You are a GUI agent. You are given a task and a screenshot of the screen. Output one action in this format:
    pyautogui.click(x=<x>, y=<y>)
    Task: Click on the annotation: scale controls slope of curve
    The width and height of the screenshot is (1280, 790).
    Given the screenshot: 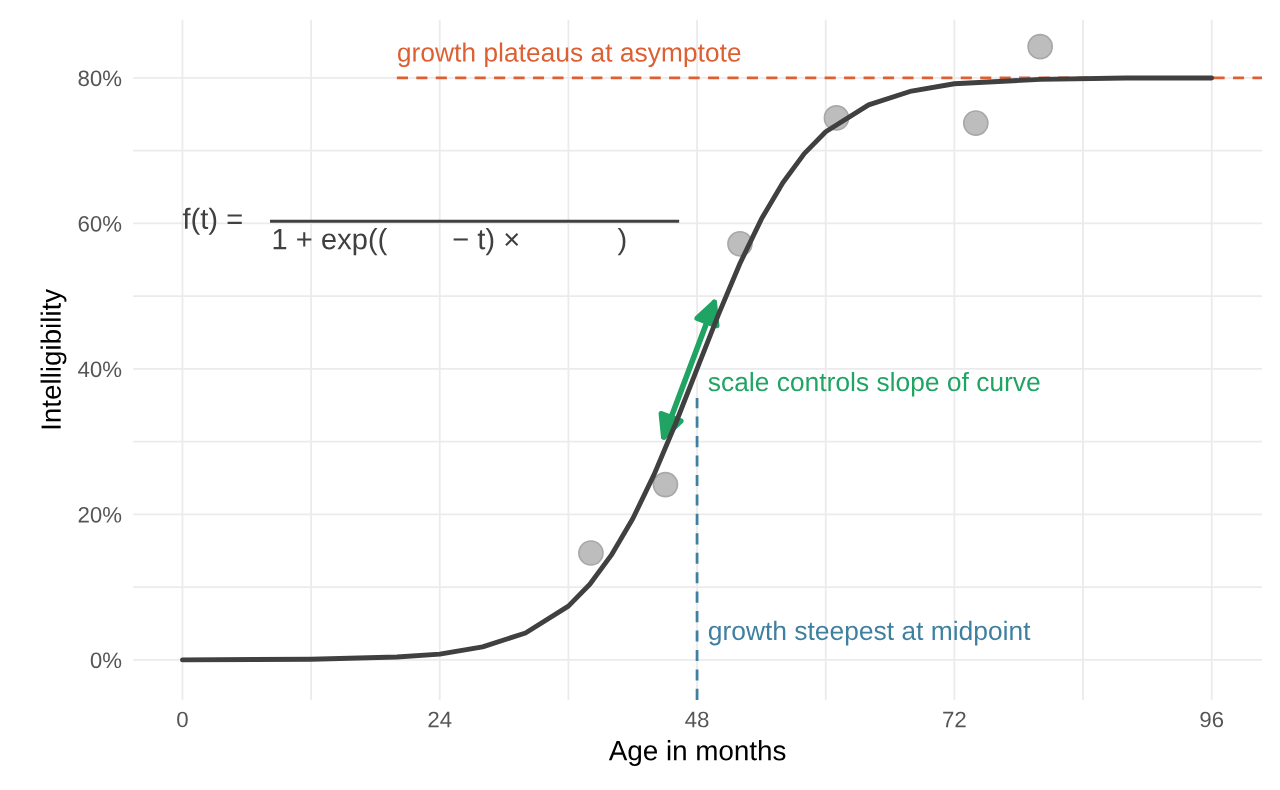 What is the action you would take?
    pyautogui.click(x=874, y=384)
    